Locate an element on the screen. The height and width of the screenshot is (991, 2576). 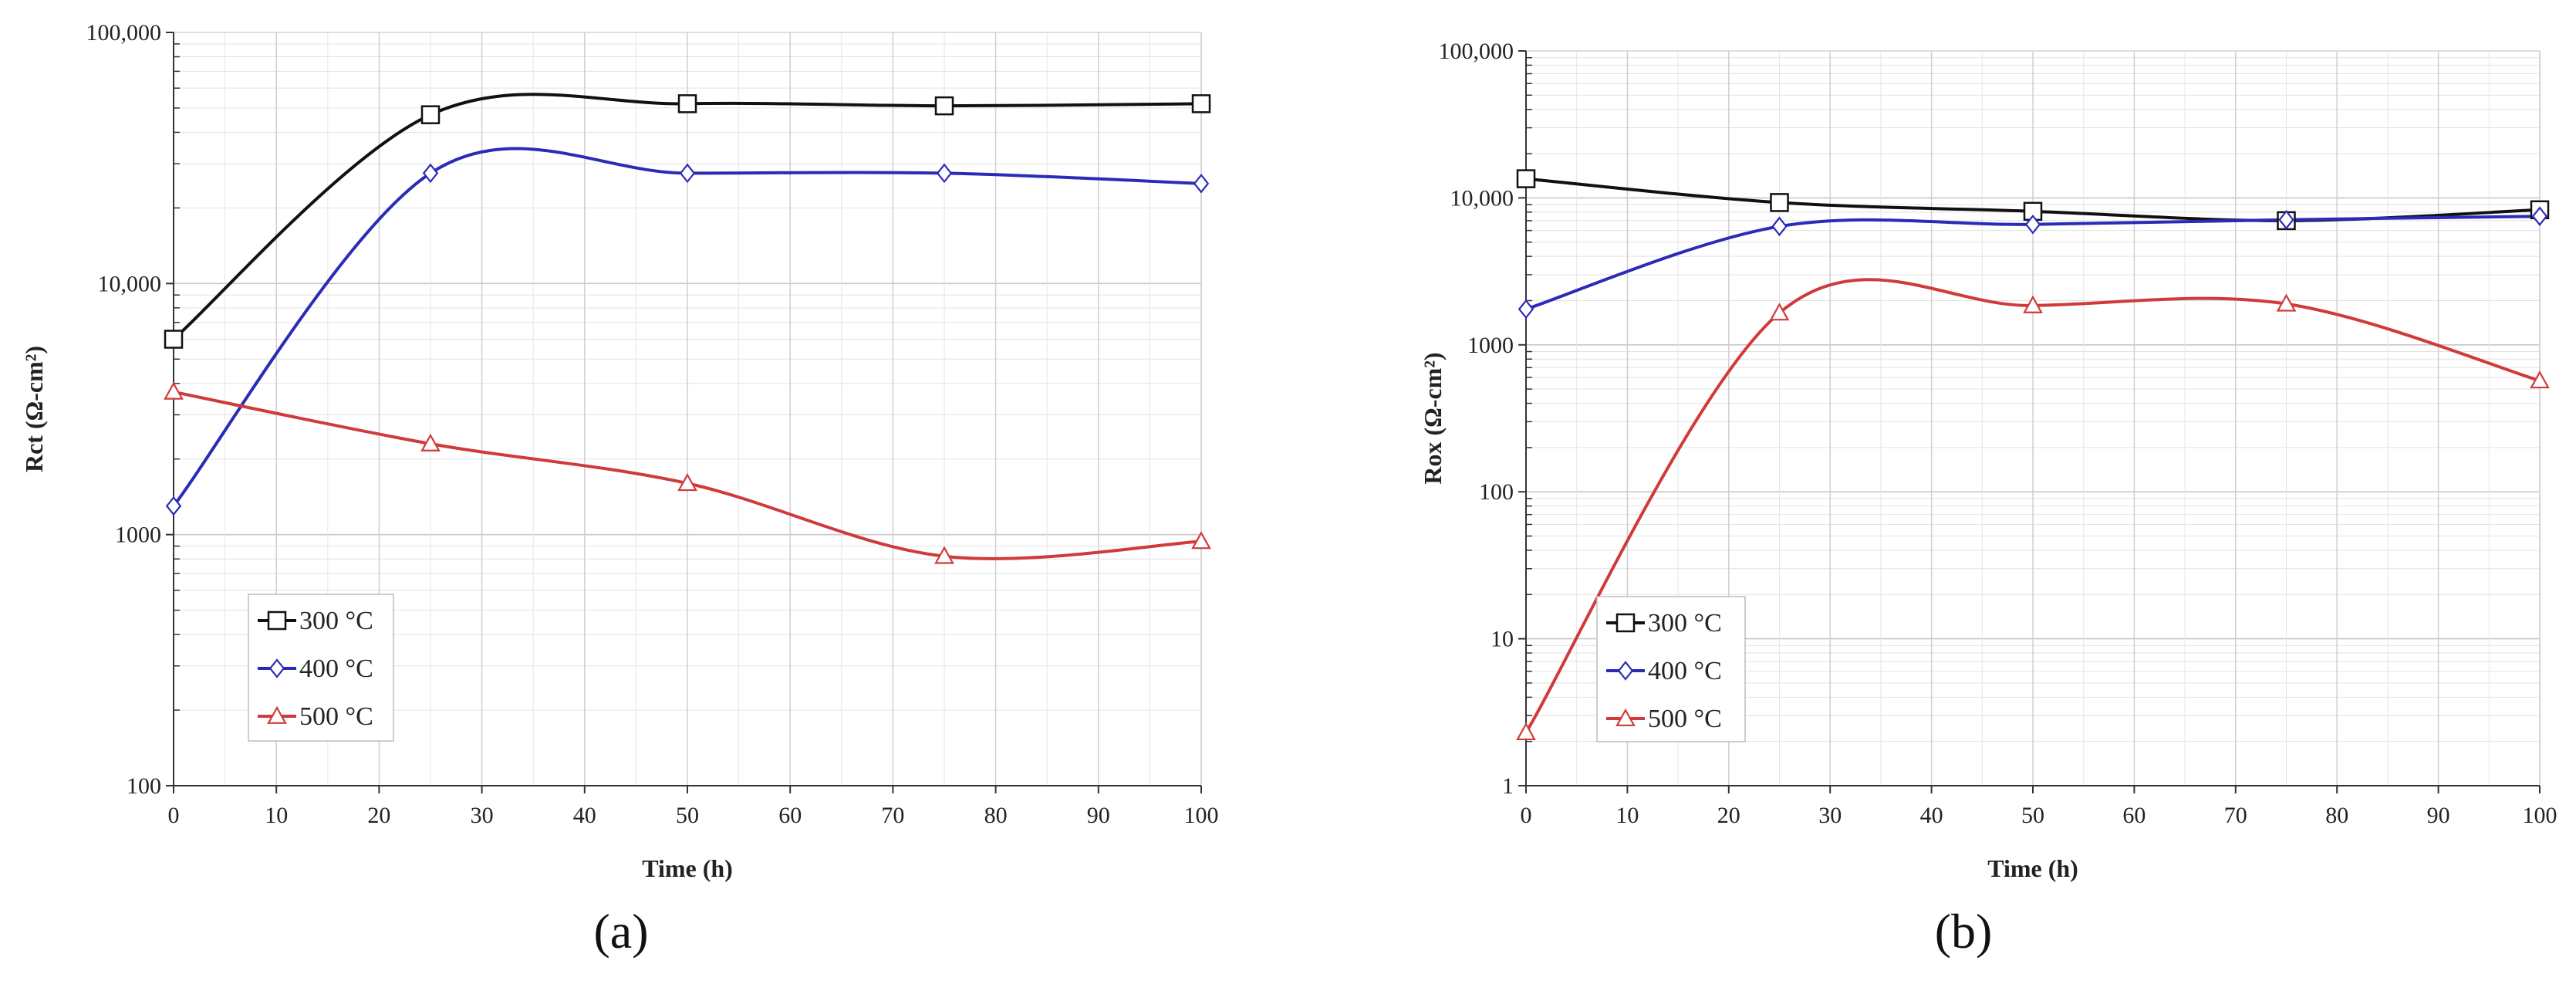
panel-label: (b) is located at coordinates (1964, 932).